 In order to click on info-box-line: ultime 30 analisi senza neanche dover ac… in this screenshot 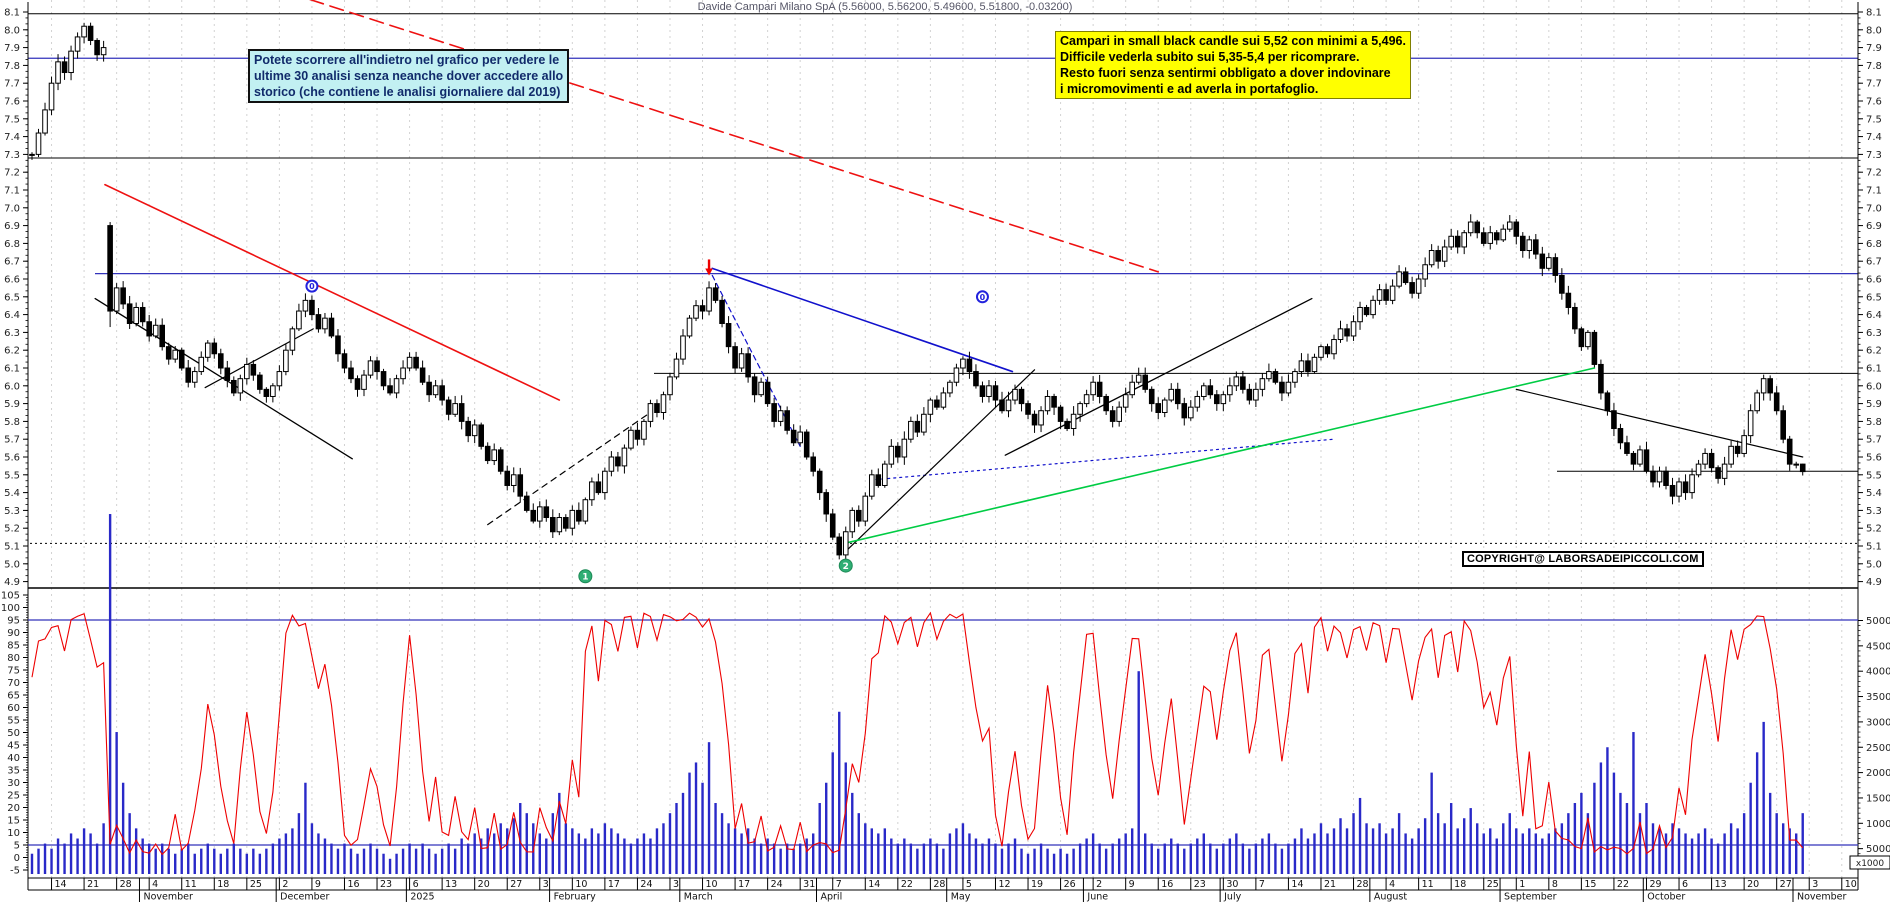, I will do `click(409, 76)`.